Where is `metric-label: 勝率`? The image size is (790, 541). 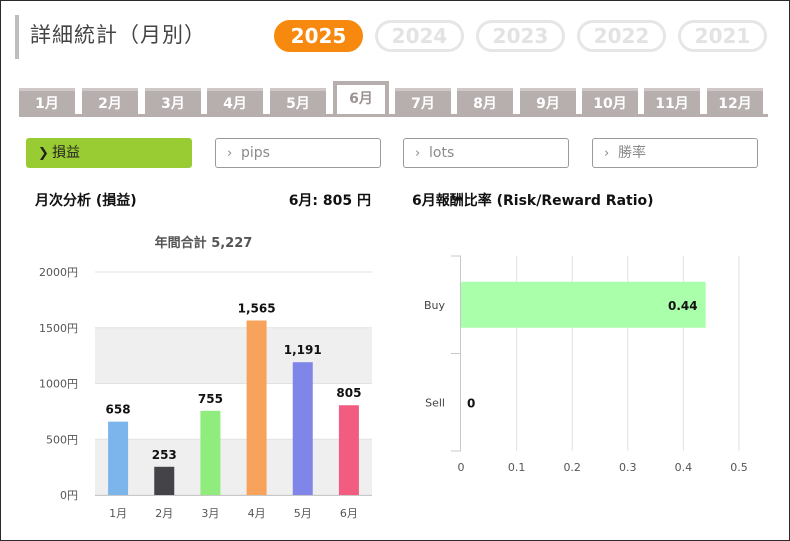
metric-label: 勝率 is located at coordinates (632, 153).